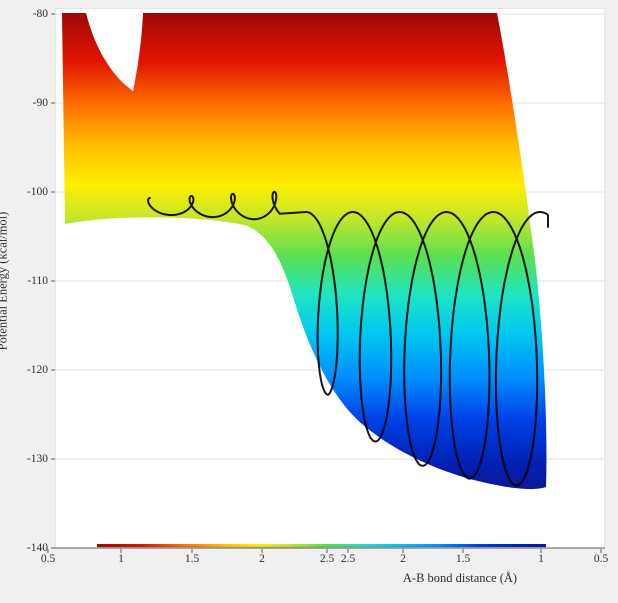  What do you see at coordinates (5, 281) in the screenshot?
I see `y-axis-label: Potential Energy (kcal/mol)` at bounding box center [5, 281].